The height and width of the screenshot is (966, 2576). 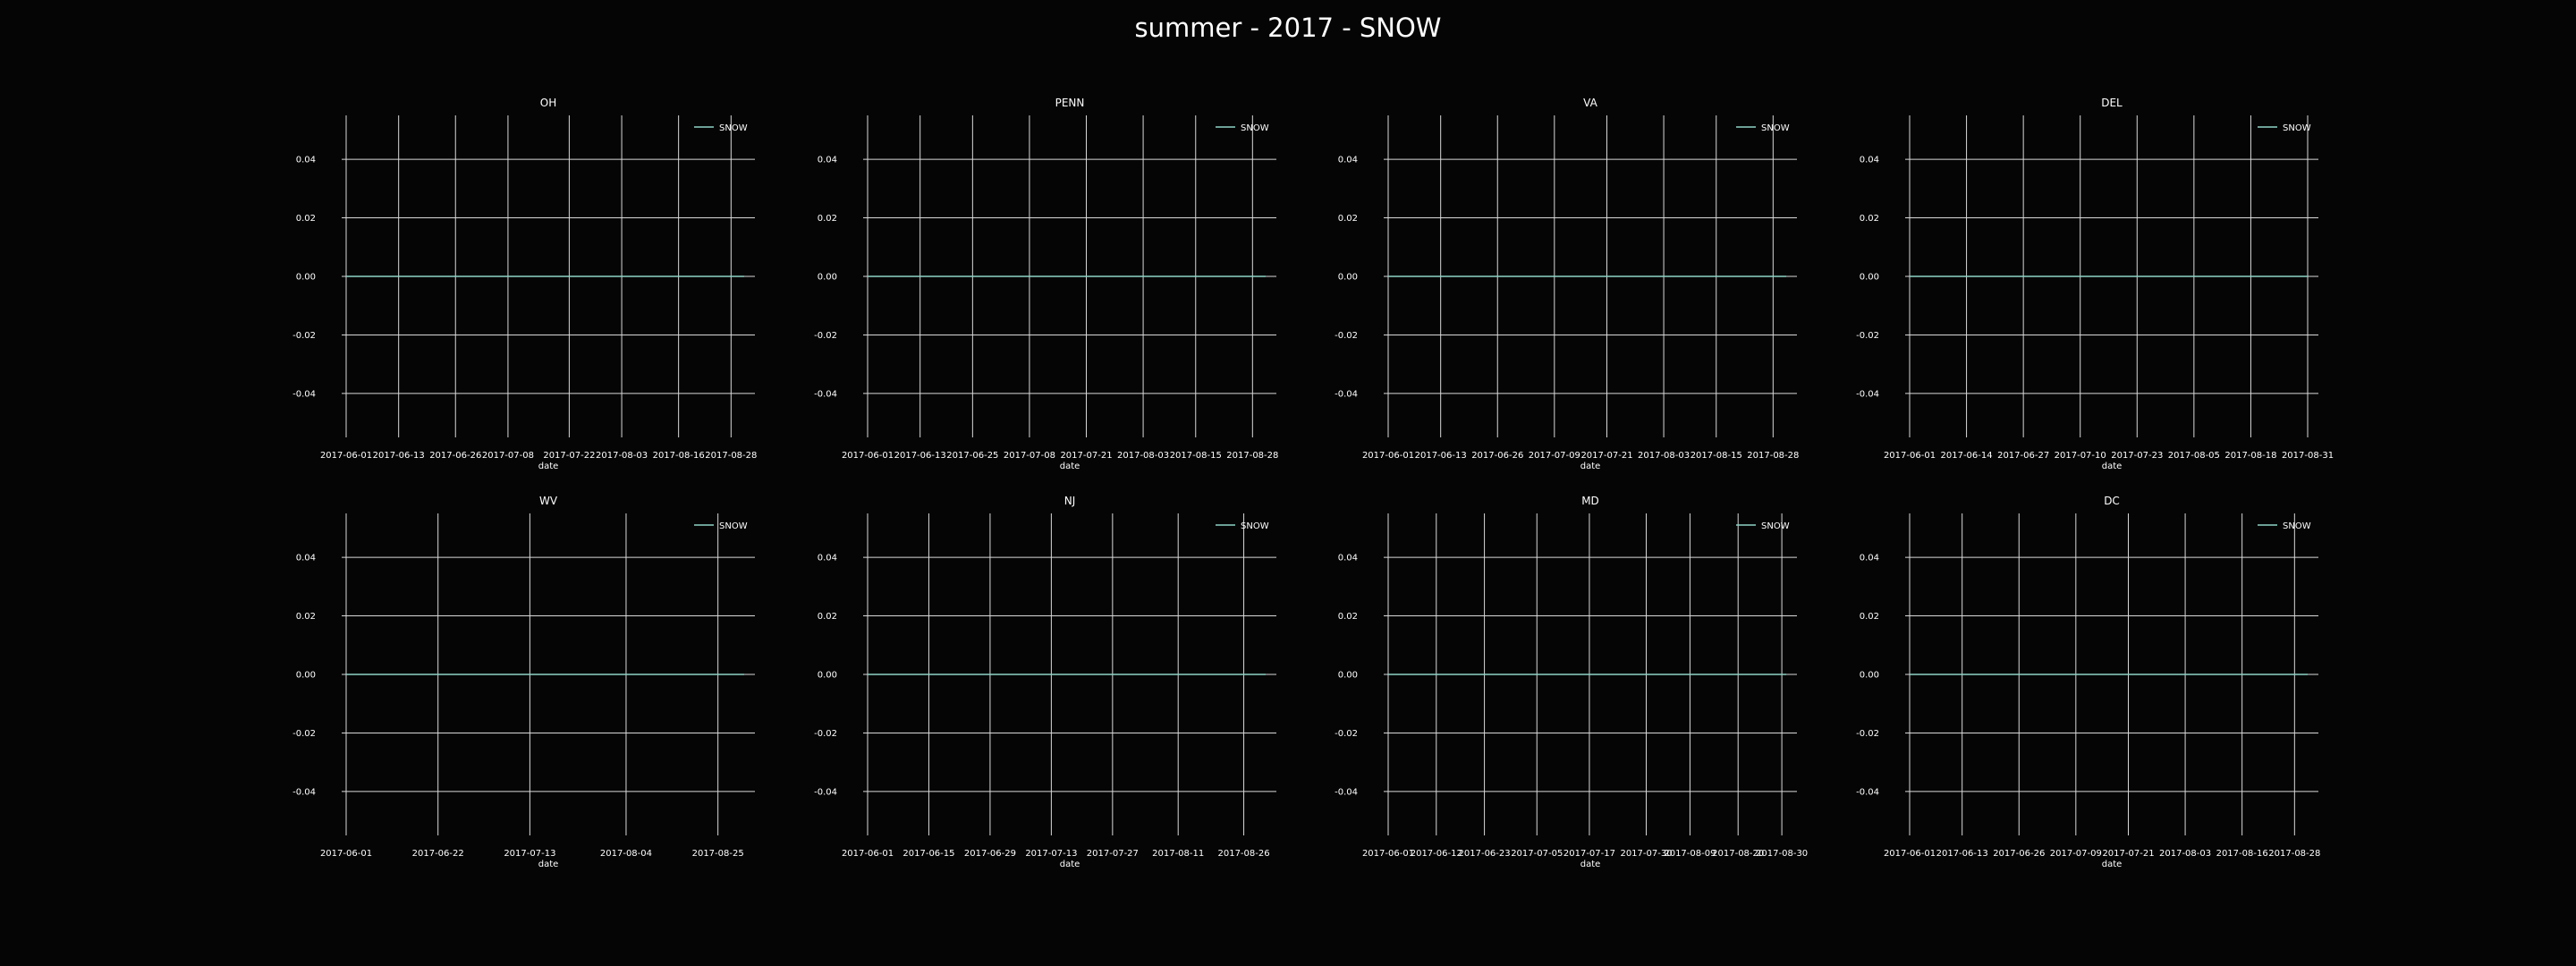 What do you see at coordinates (2112, 103) in the screenshot?
I see `subplot-title: DEL` at bounding box center [2112, 103].